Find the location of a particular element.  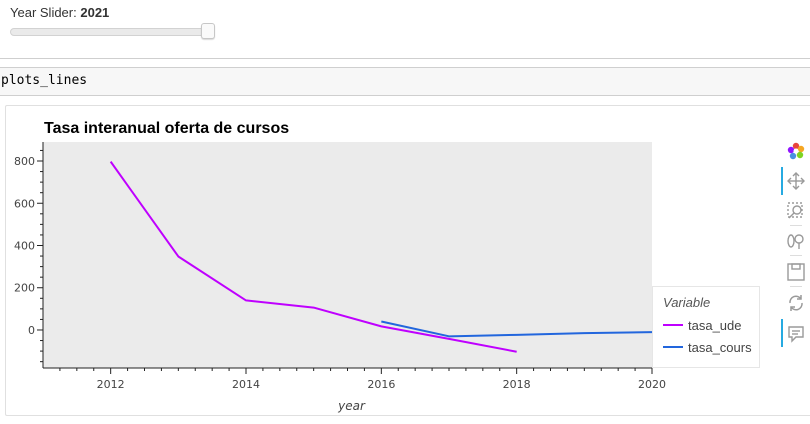

box-zoom-icon is located at coordinates (796, 211).